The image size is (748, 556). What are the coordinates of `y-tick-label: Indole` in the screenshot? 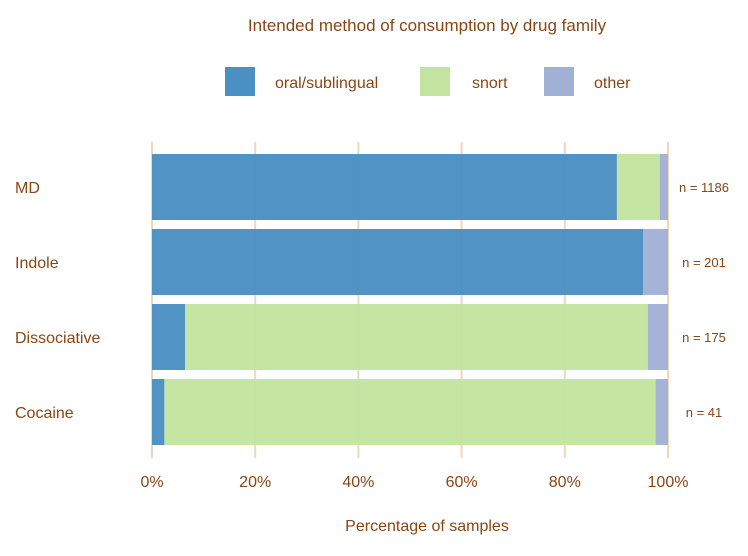 It's located at (37, 263).